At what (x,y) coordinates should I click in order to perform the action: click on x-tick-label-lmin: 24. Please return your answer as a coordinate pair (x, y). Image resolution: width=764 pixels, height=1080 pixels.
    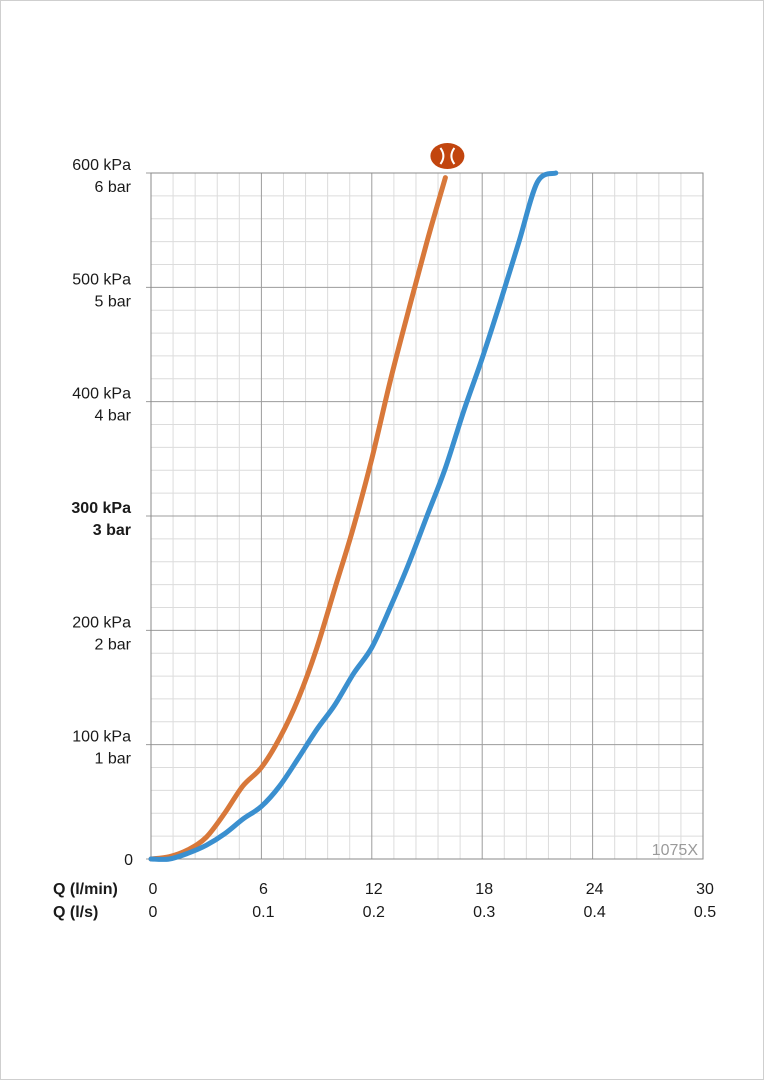
    Looking at the image, I should click on (595, 889).